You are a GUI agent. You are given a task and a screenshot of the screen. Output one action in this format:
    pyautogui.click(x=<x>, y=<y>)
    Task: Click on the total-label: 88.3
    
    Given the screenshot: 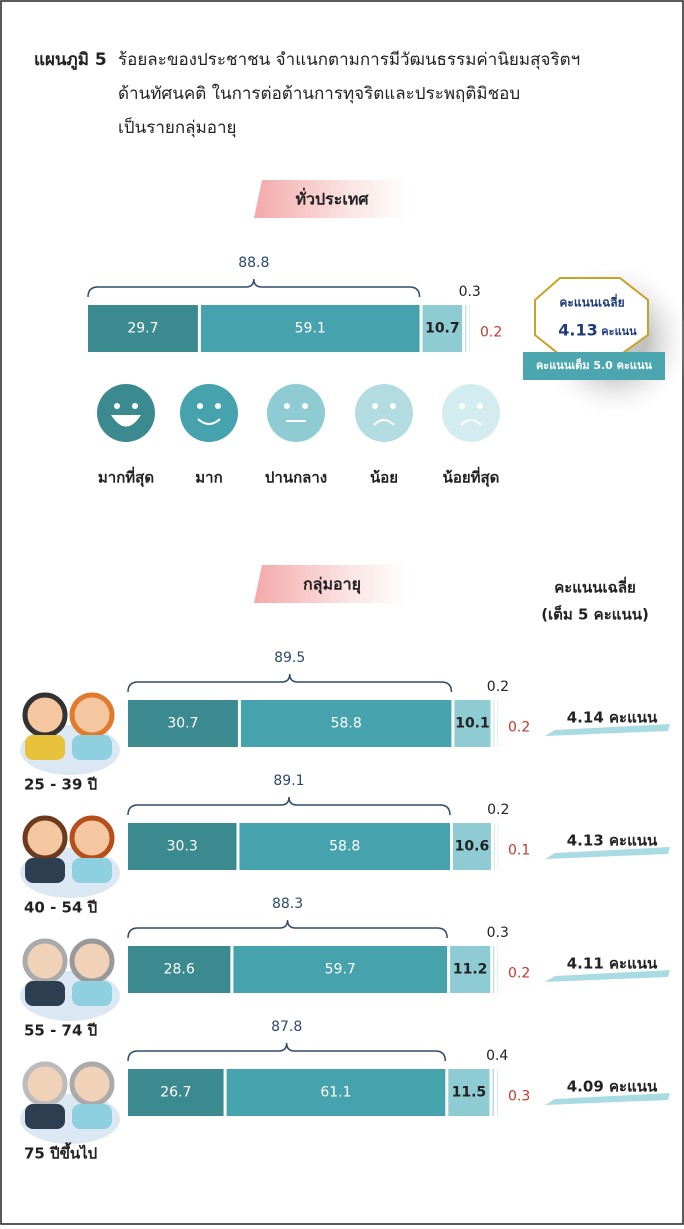 What is the action you would take?
    pyautogui.click(x=287, y=904)
    